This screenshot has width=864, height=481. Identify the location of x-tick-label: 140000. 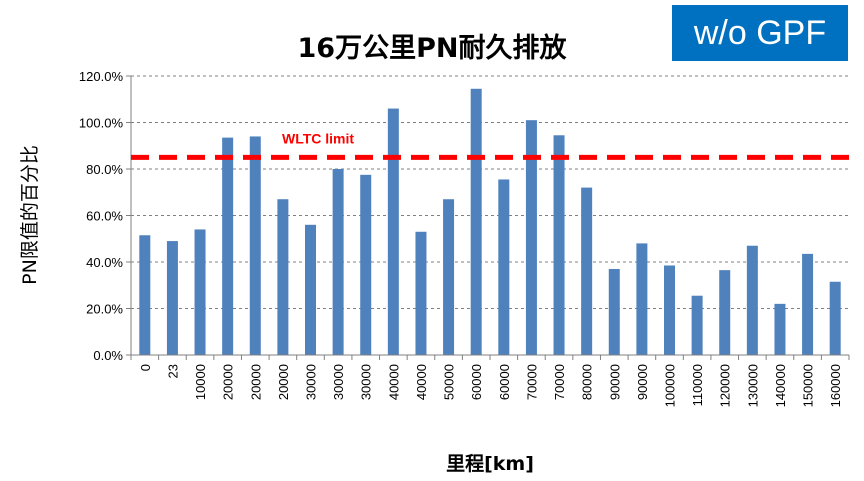
(780, 385).